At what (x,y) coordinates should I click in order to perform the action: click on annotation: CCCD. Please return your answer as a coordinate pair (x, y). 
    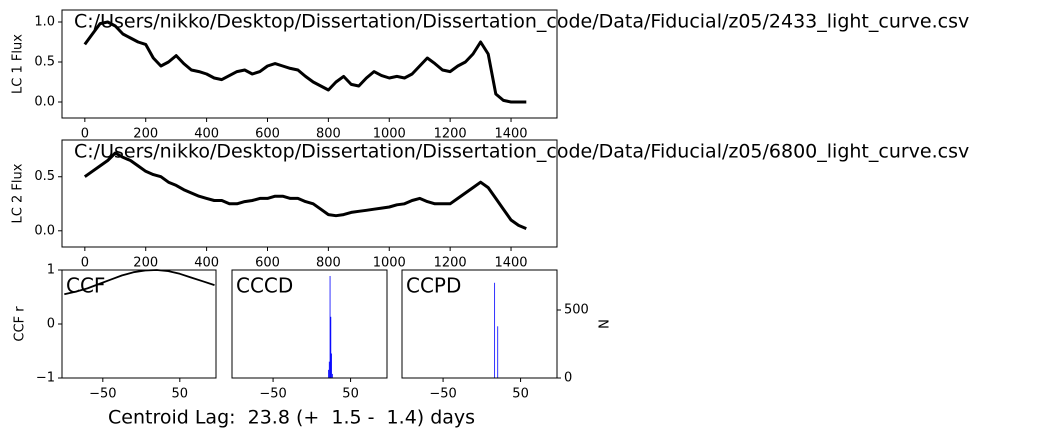
    Looking at the image, I should click on (264, 286).